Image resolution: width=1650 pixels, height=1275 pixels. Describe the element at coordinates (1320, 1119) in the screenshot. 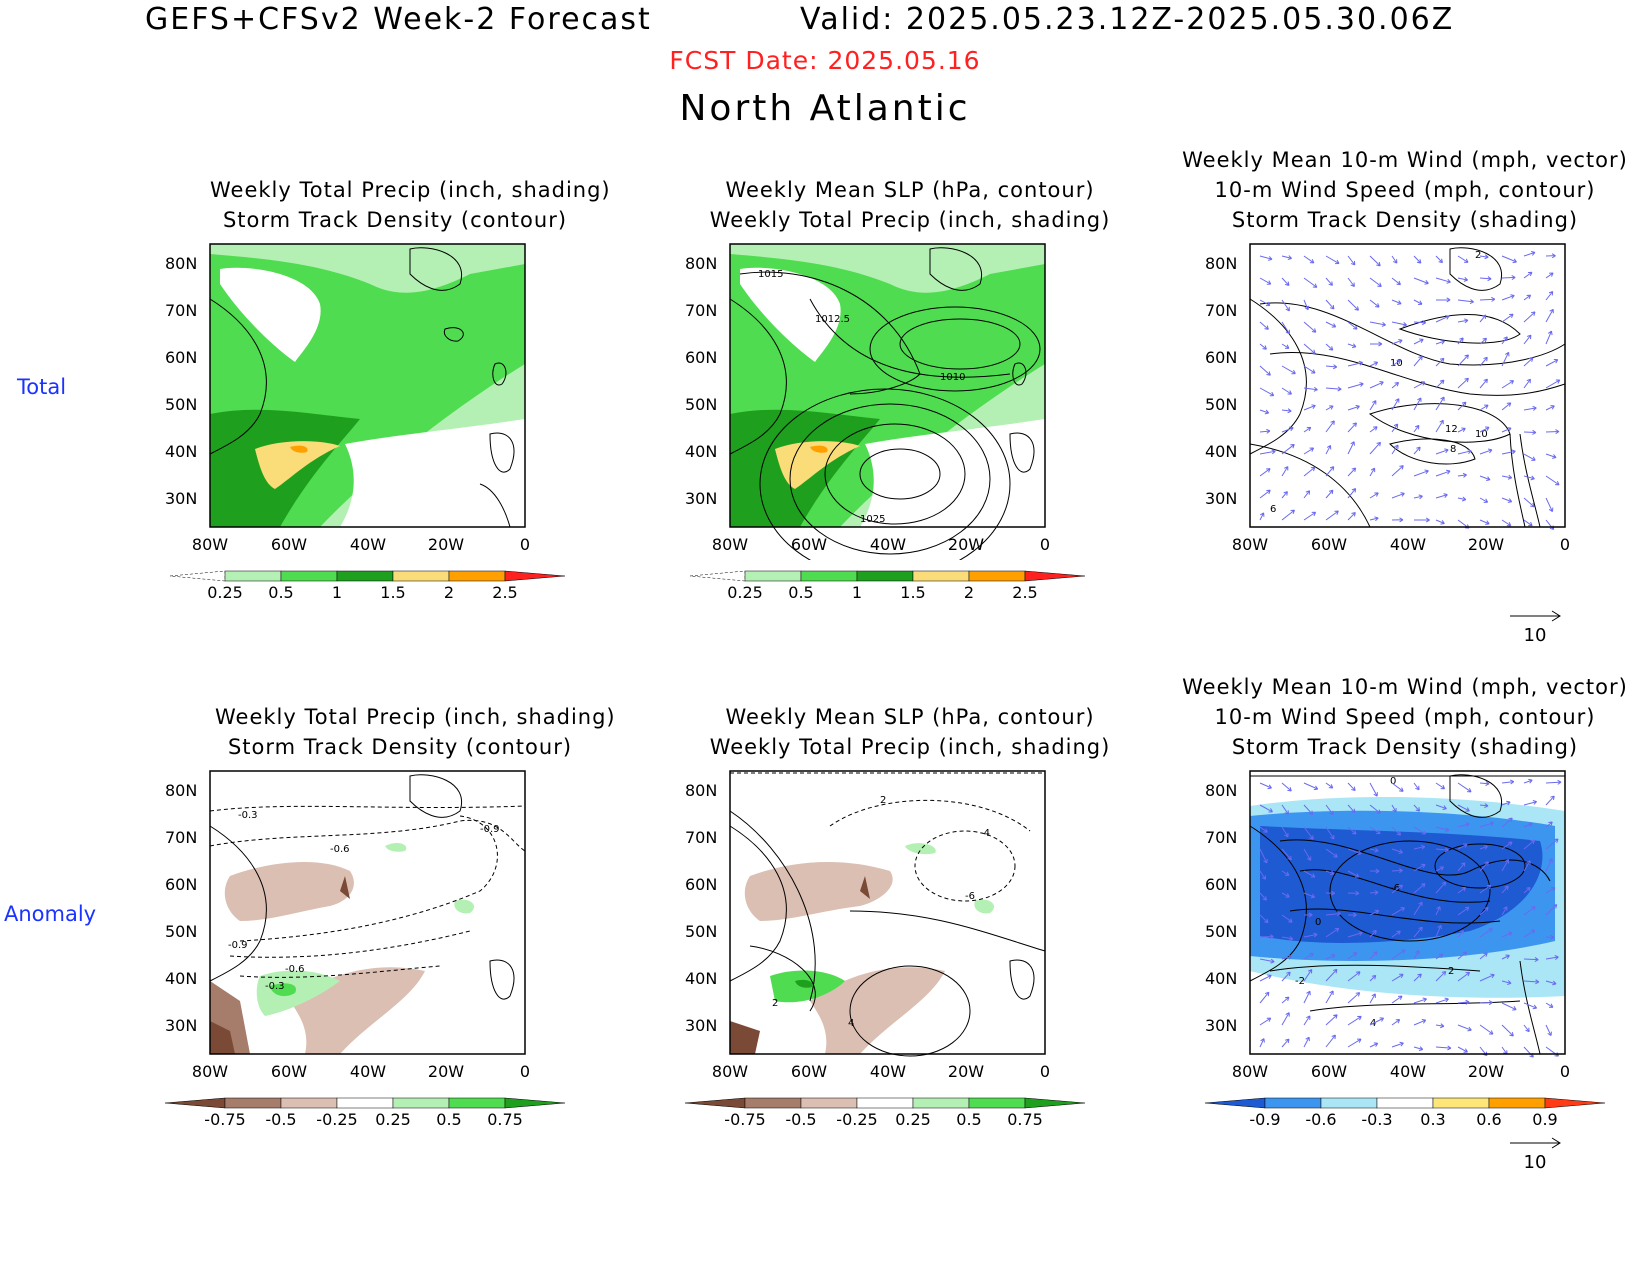

I see `svg-text: -0.6` at that location.